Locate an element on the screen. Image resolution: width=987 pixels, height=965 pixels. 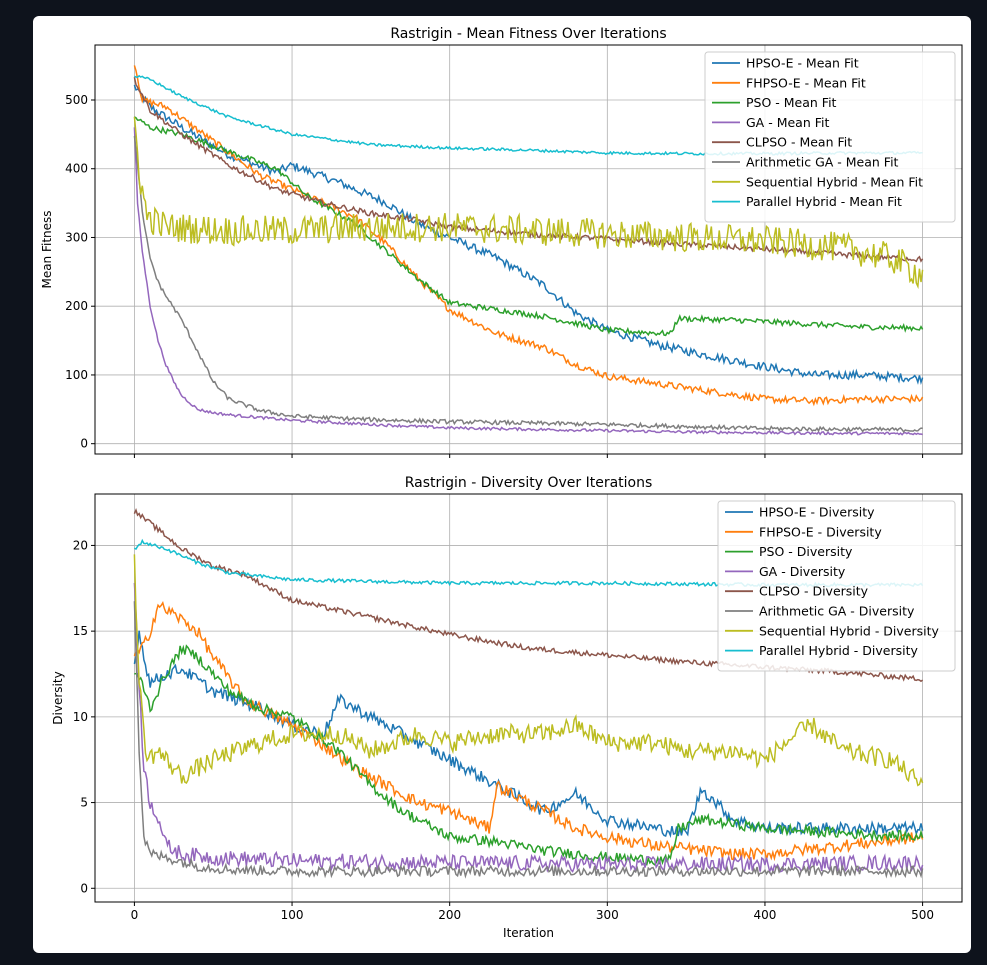
legend-label: GA - Mean Fit is located at coordinates (787, 122).